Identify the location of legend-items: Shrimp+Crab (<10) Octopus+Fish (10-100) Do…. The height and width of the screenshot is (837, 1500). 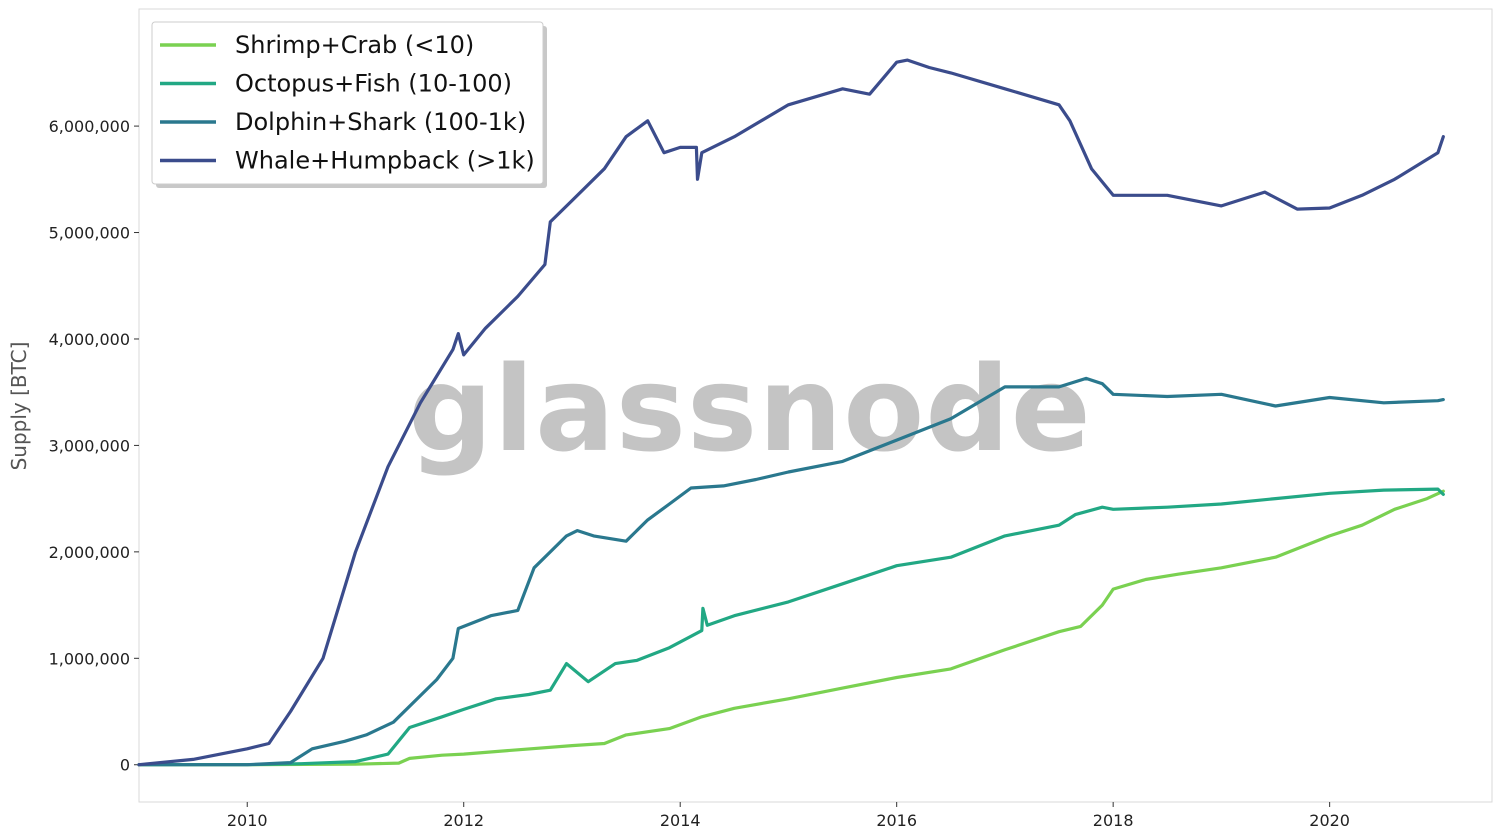
(347, 103).